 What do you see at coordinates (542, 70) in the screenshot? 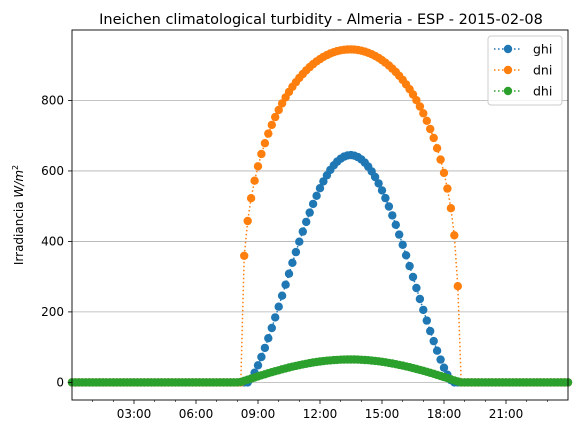
I see `legend-label-dni: dni` at bounding box center [542, 70].